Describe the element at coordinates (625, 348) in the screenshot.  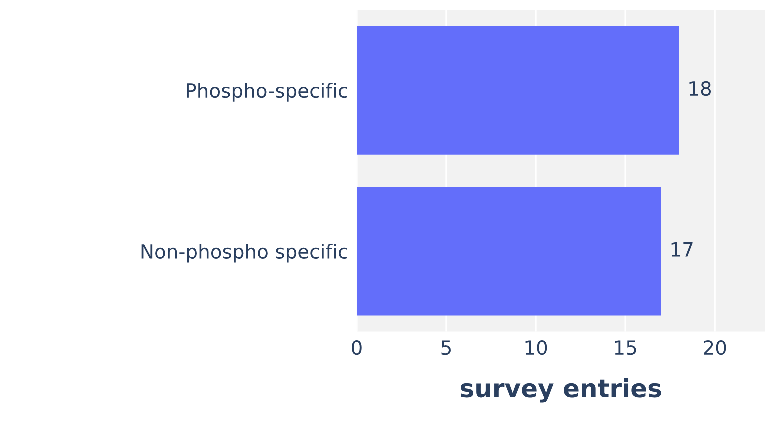
I see `x-tick-label: 15` at that location.